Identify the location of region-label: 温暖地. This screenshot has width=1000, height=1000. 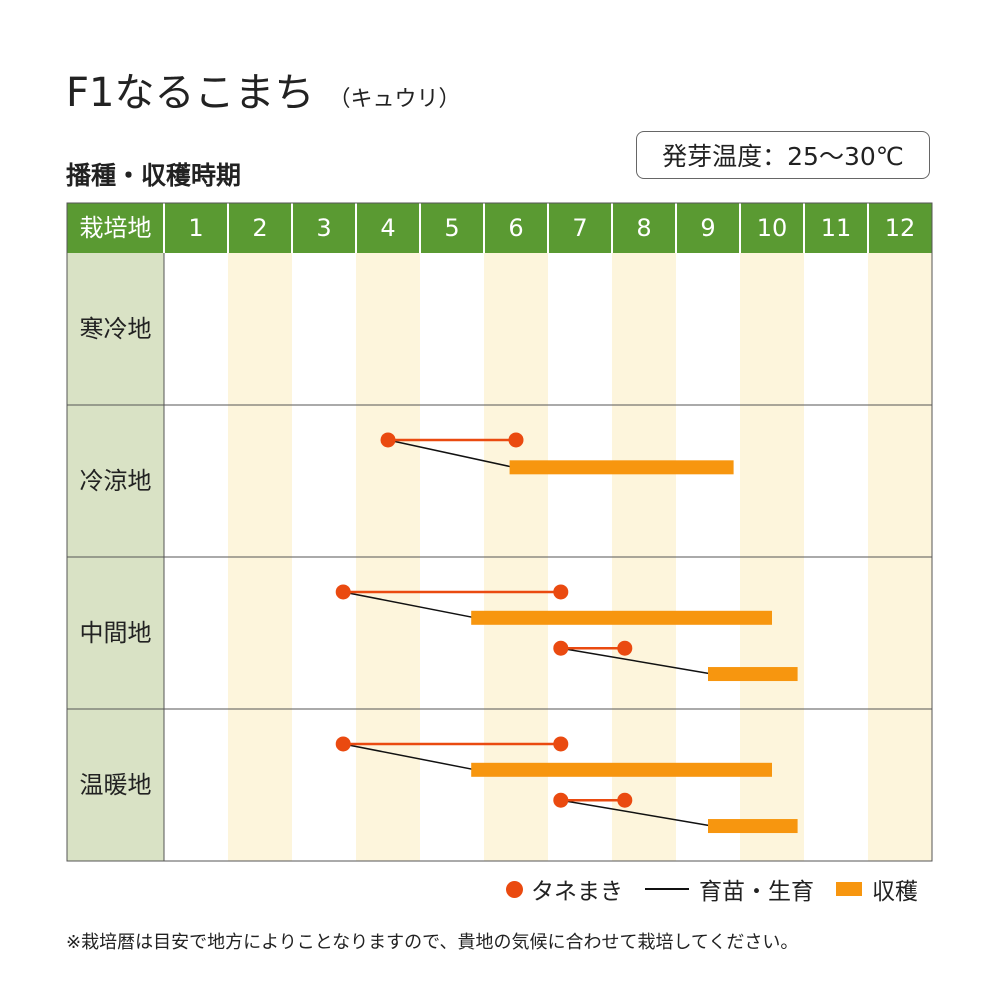
(116, 785).